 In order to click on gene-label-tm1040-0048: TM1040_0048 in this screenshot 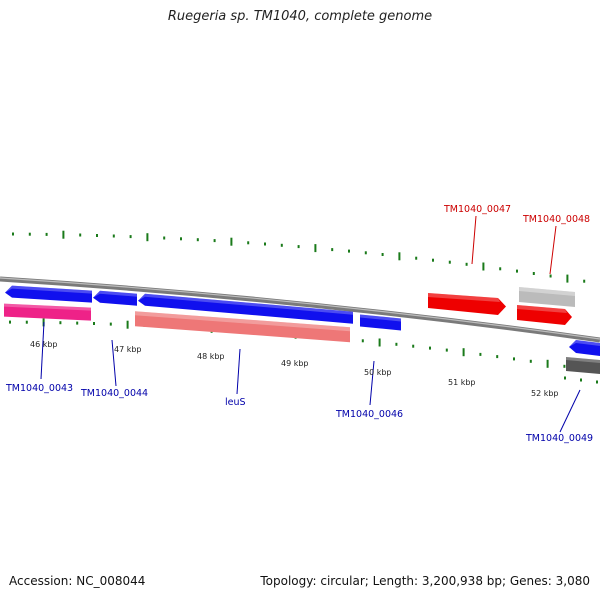, I will do `click(556, 219)`.